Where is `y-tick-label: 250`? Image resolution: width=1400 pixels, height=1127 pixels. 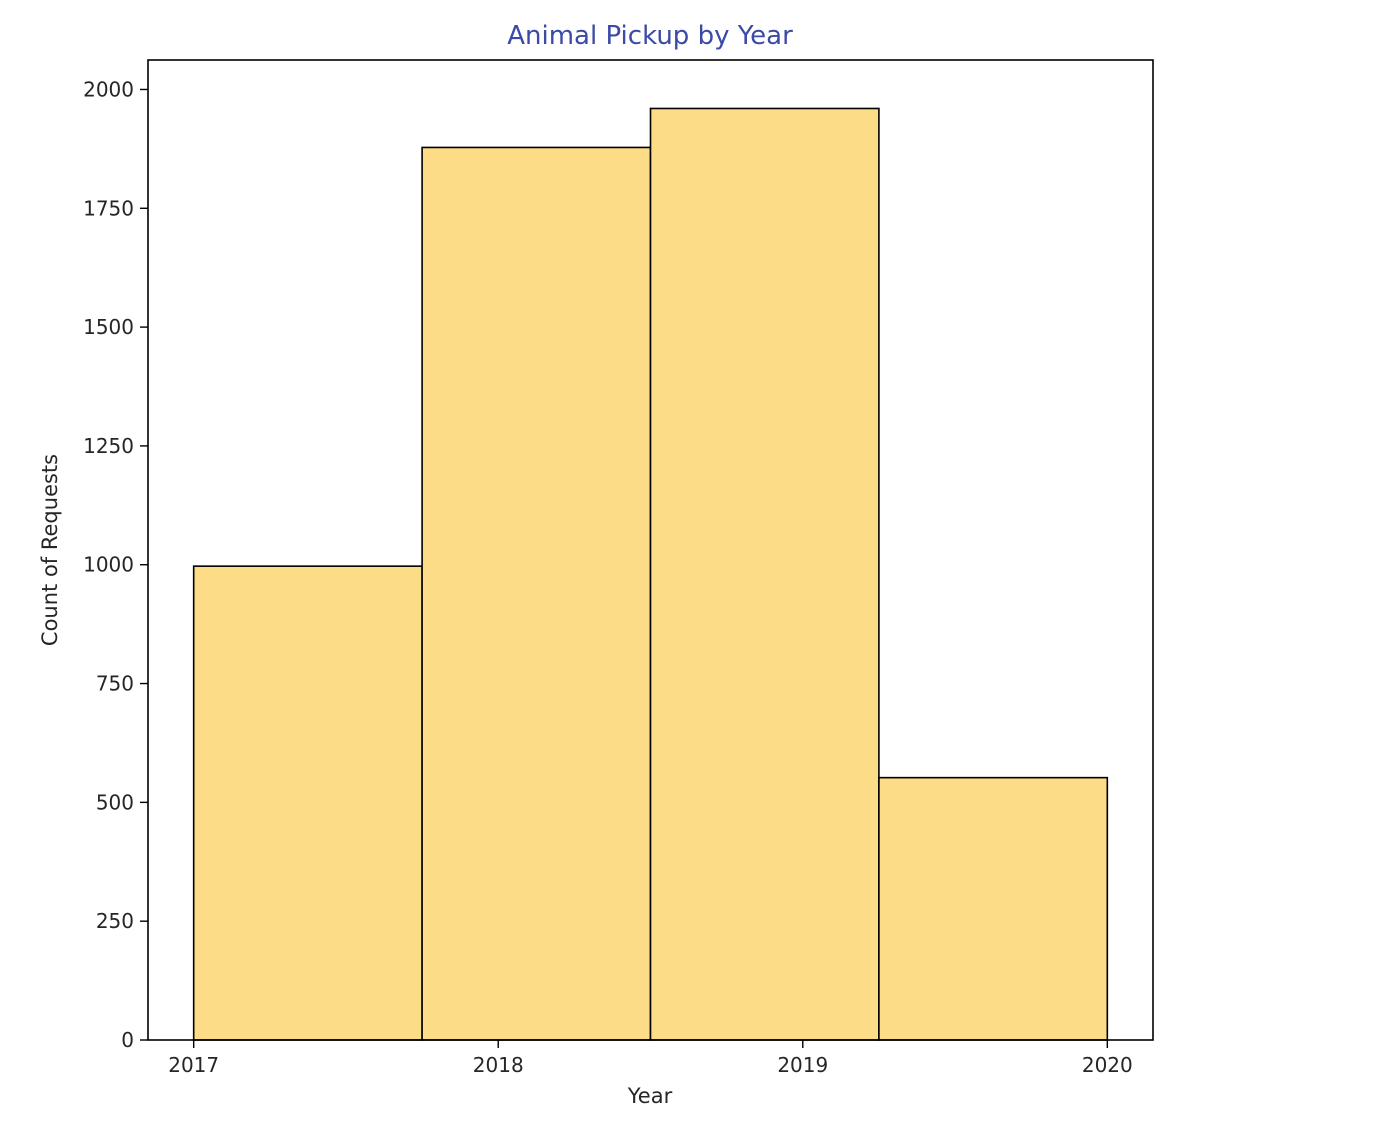
y-tick-label: 250 is located at coordinates (115, 921).